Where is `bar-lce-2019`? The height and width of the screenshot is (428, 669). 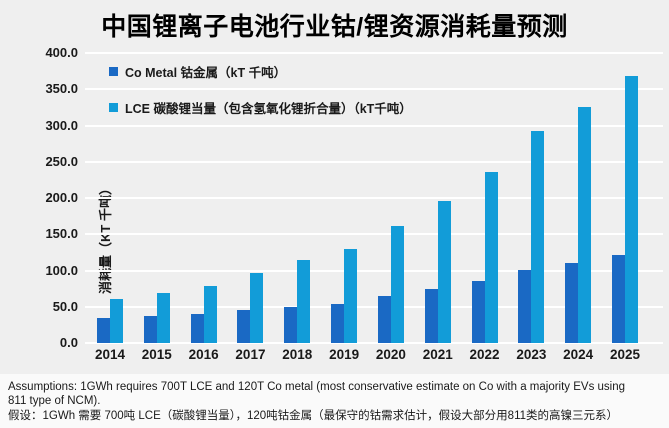
bar-lce-2019 is located at coordinates (351, 295).